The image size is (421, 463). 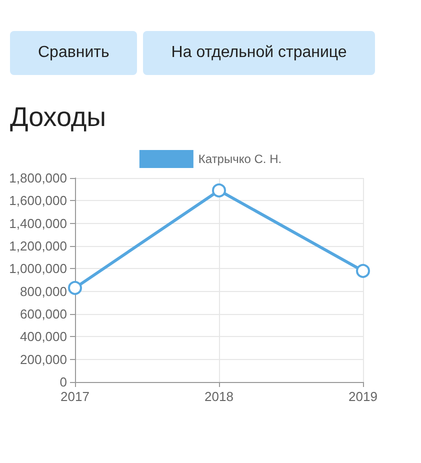 What do you see at coordinates (363, 396) in the screenshot?
I see `x-tick-label: 2019` at bounding box center [363, 396].